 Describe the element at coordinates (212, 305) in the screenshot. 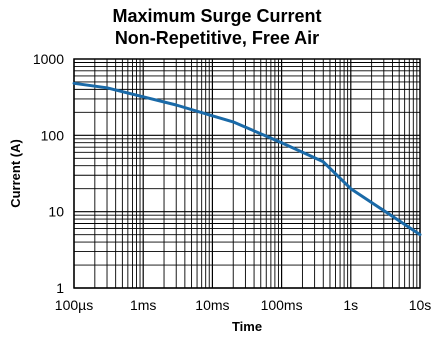

I see `x-tick-label: 10ms` at that location.